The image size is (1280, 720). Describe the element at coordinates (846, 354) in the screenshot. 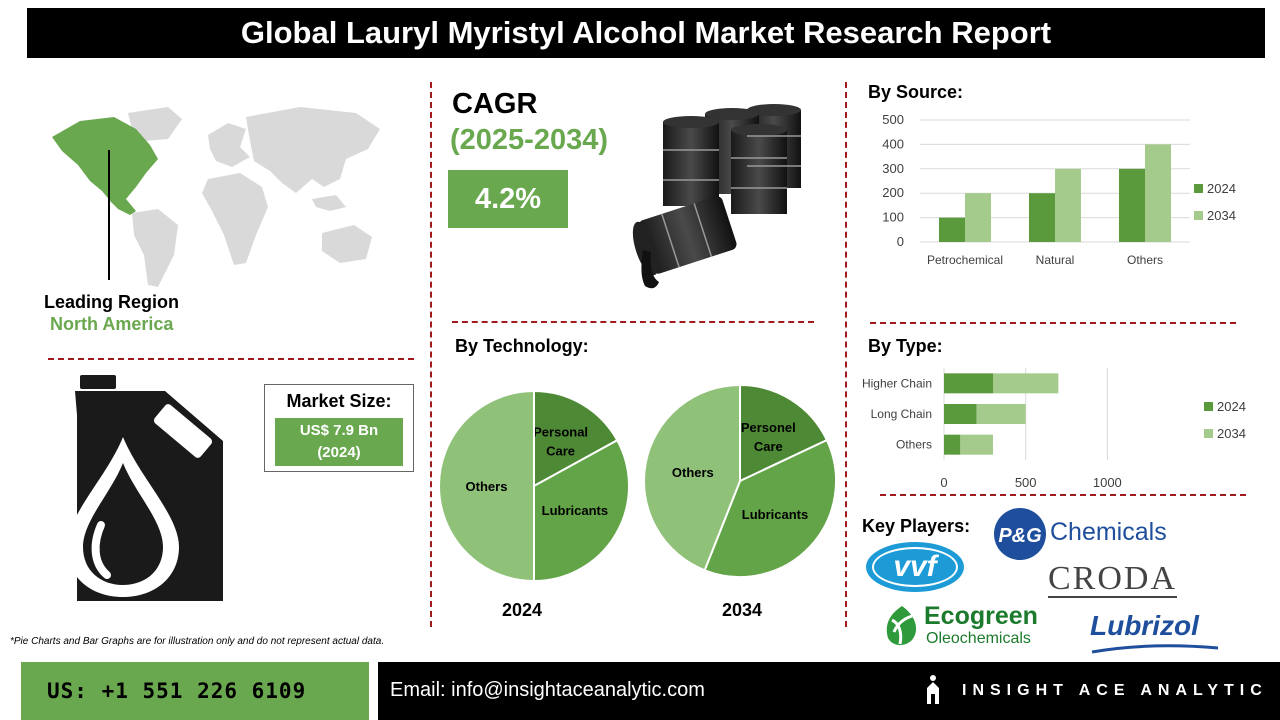

I see `divider-vertical-right` at that location.